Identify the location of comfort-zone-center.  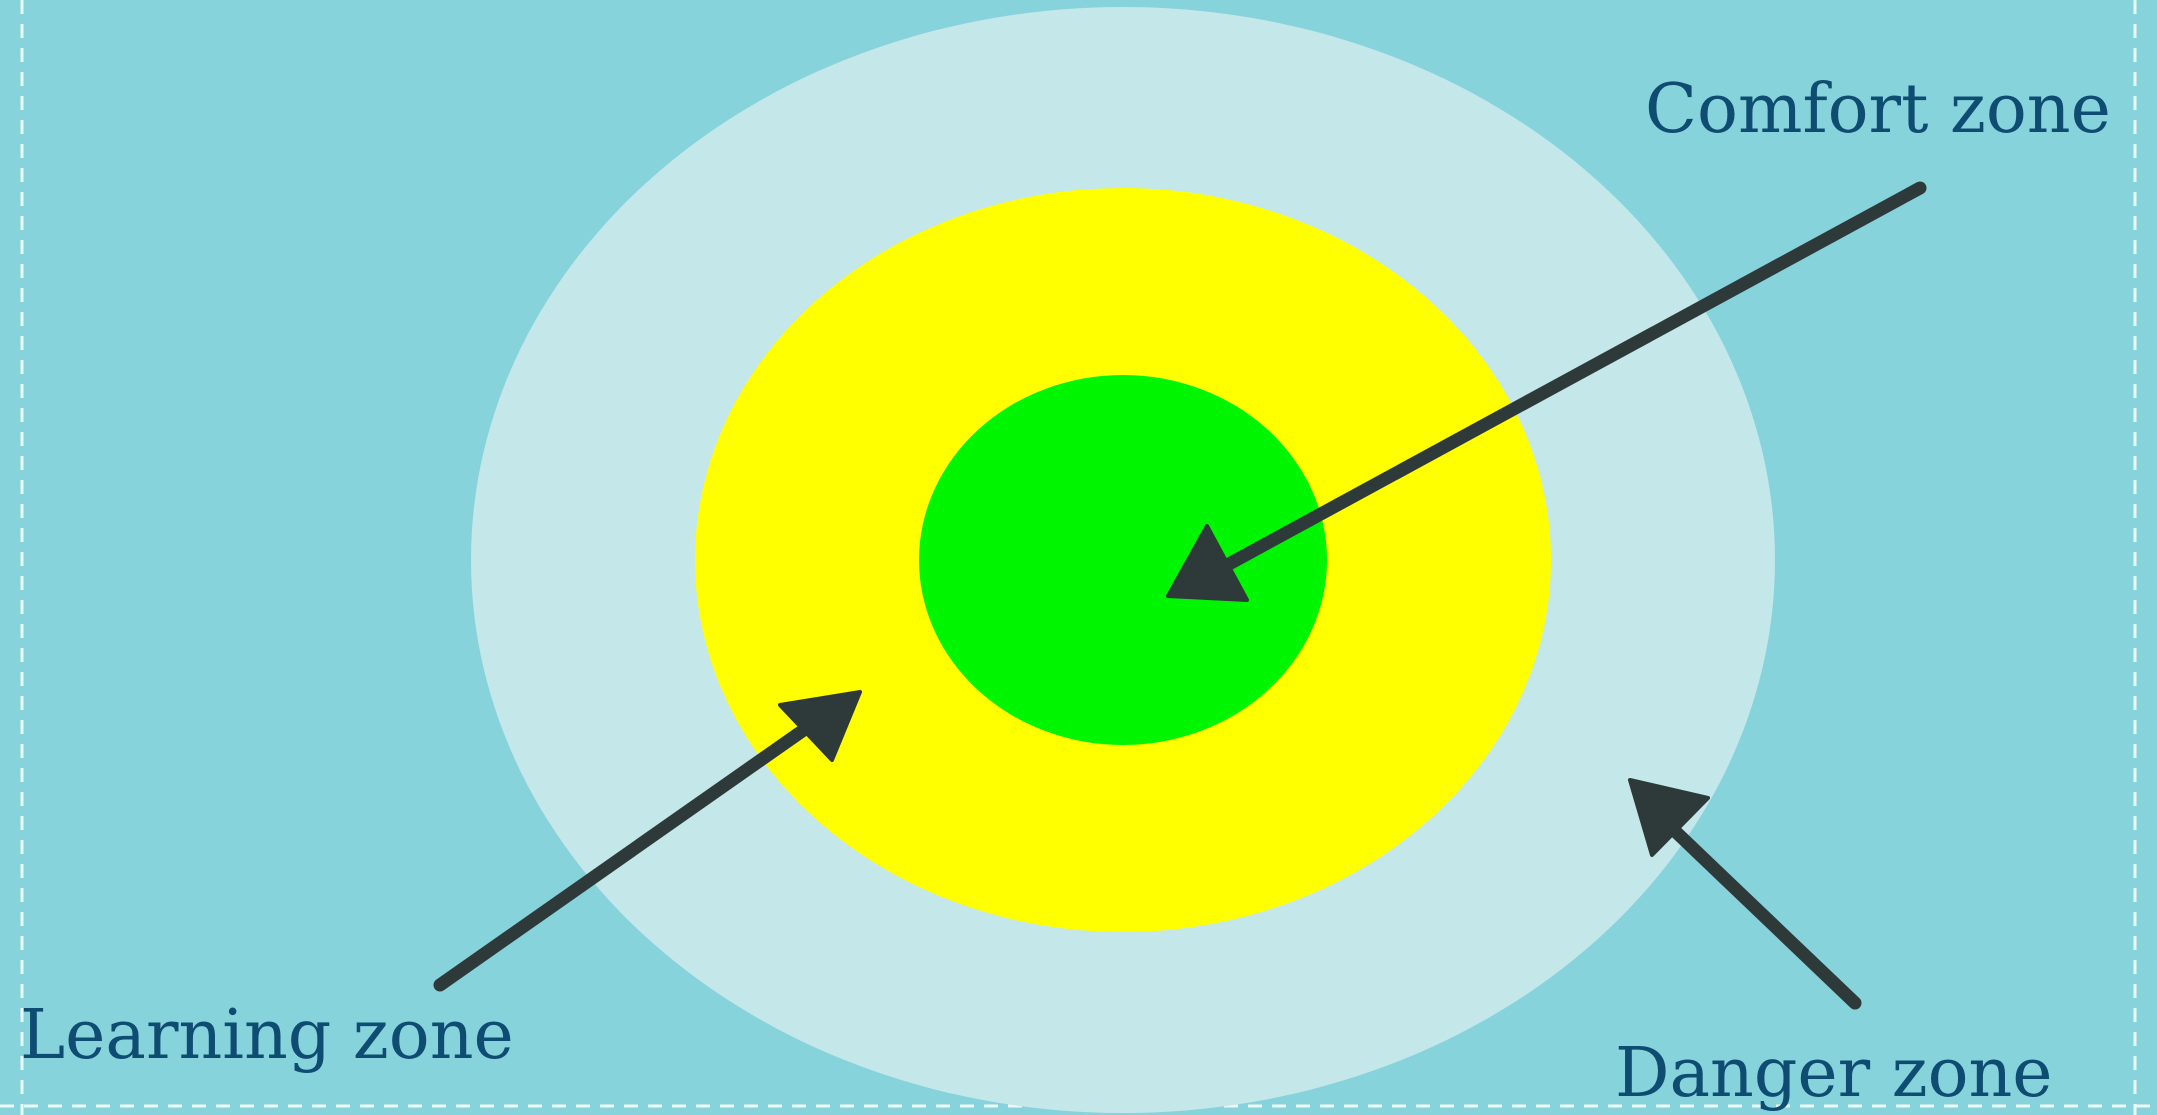
(1123, 560).